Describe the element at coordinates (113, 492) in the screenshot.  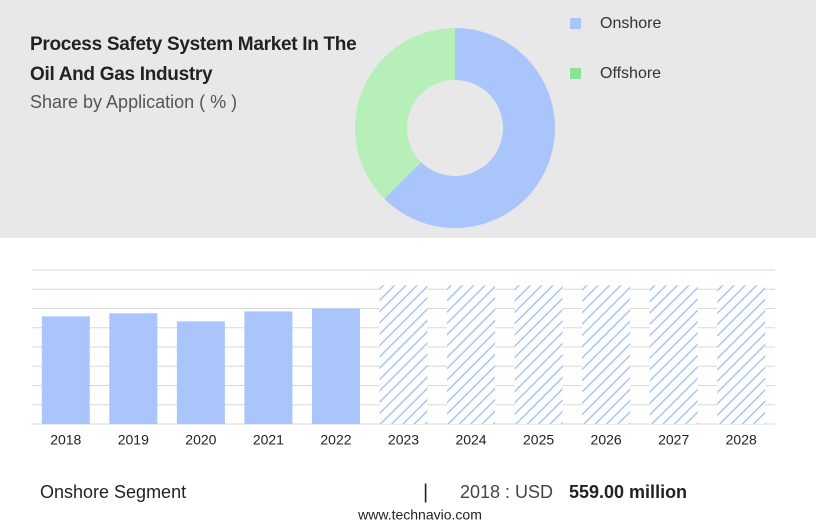
I see `footer-segment: Onshore Segment` at that location.